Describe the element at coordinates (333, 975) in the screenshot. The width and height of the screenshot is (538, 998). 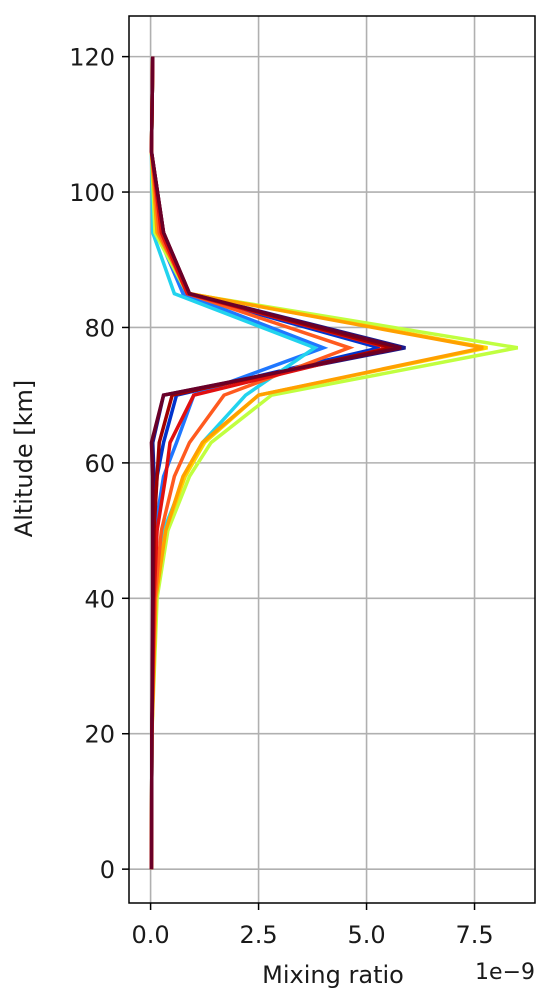
I see `x-axis-label: Mixing ratio` at that location.